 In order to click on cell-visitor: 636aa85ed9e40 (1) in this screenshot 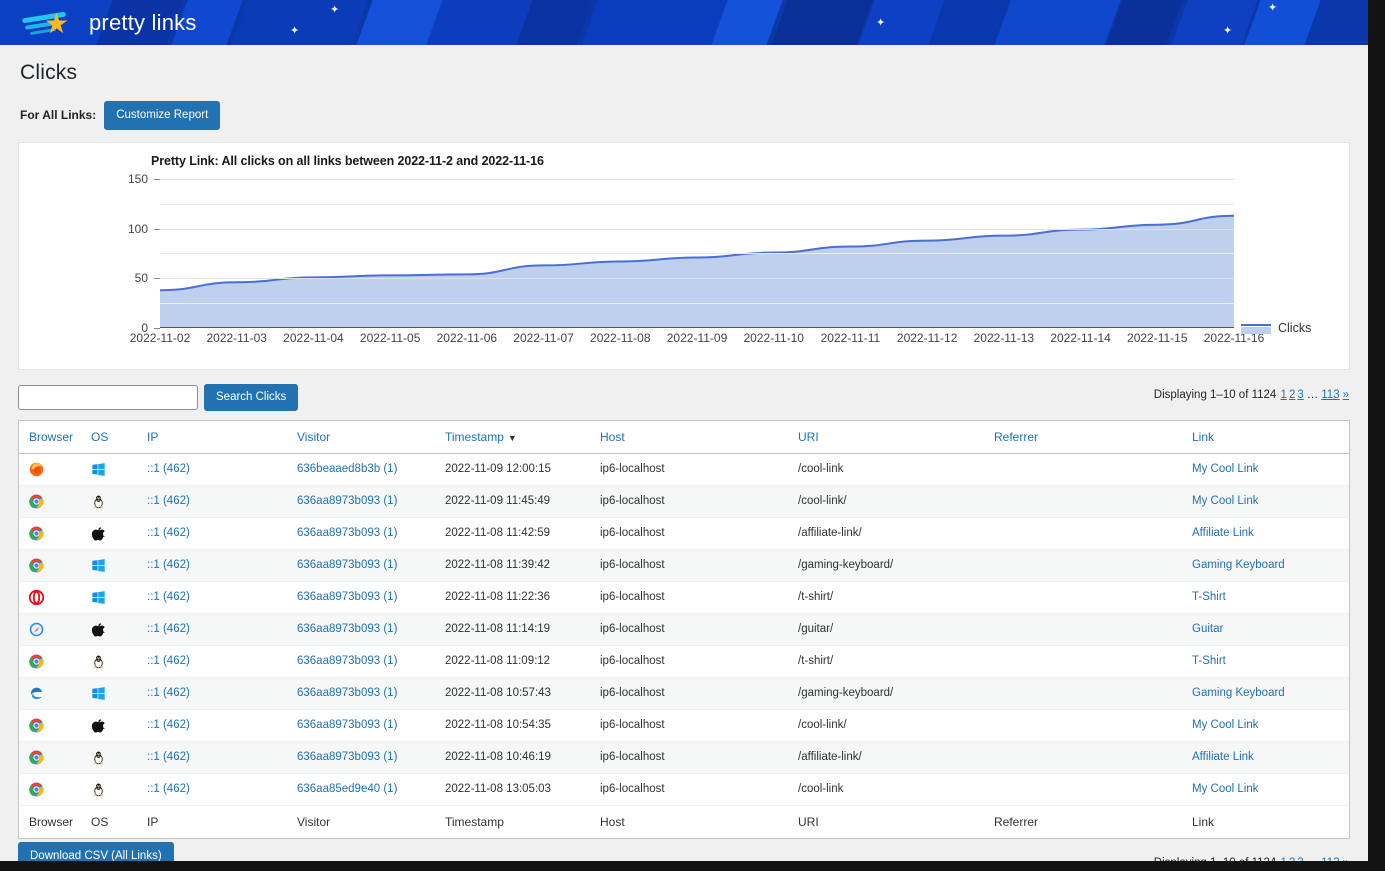, I will do `click(361, 789)`.